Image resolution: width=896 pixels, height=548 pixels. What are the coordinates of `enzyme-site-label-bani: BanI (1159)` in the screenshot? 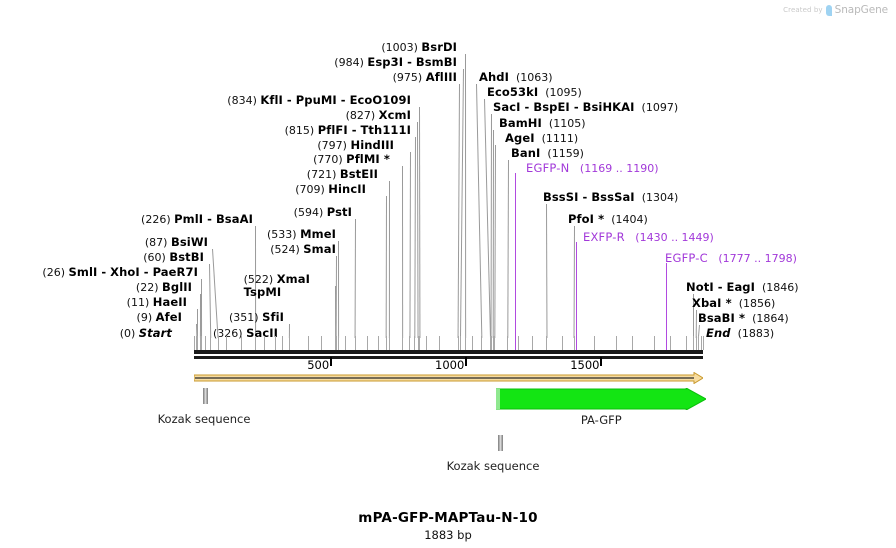 It's located at (547, 153).